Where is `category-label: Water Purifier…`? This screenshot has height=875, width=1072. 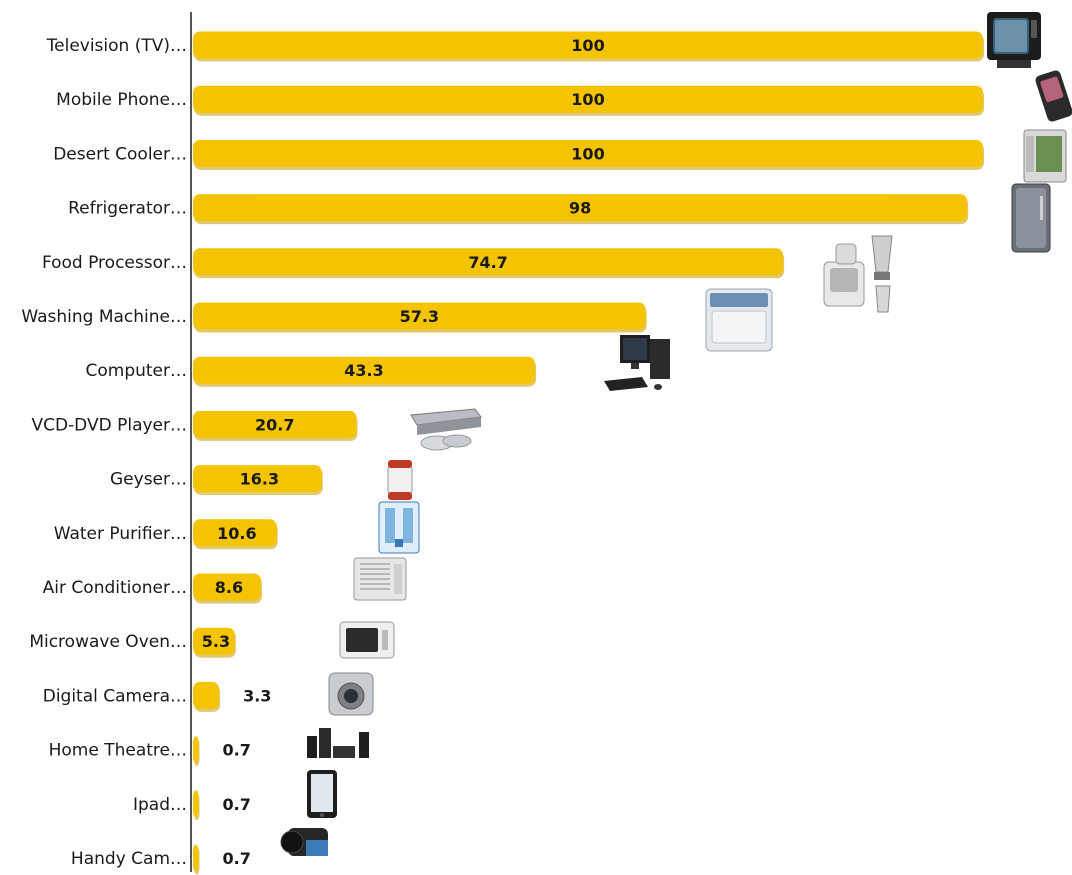 category-label: Water Purifier… is located at coordinates (120, 534).